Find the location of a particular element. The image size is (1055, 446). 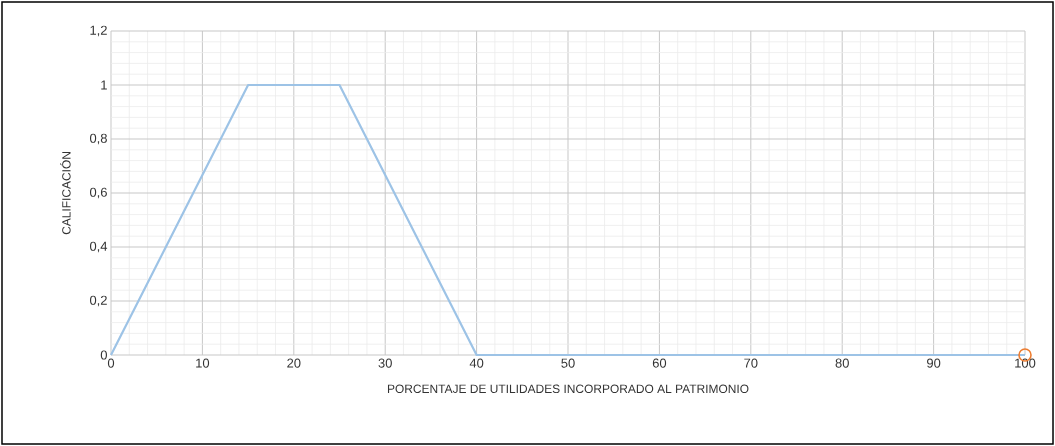

x-tick-label: 40 is located at coordinates (476, 363).